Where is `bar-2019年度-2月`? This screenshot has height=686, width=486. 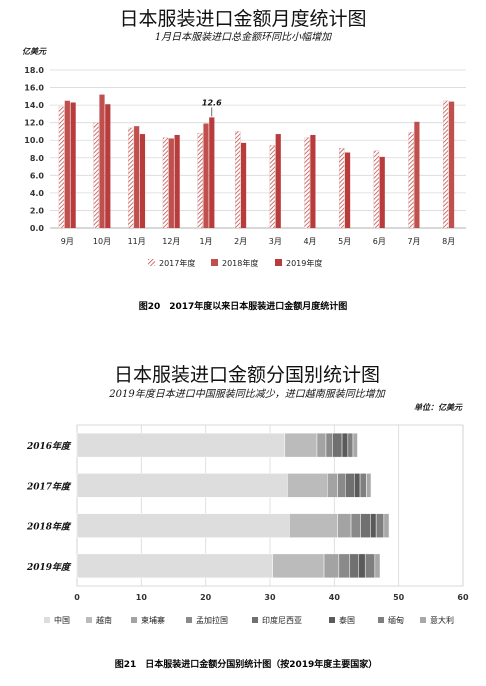 bar-2019年度-2月 is located at coordinates (243, 185).